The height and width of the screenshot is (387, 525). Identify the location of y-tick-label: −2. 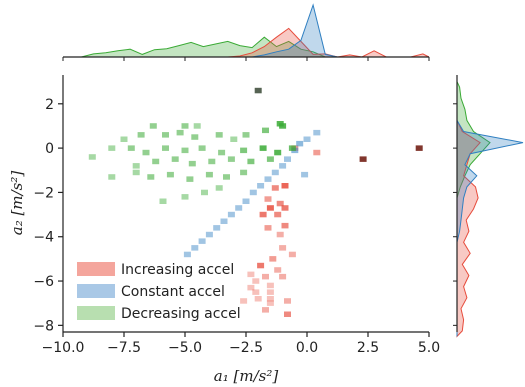
(43, 193).